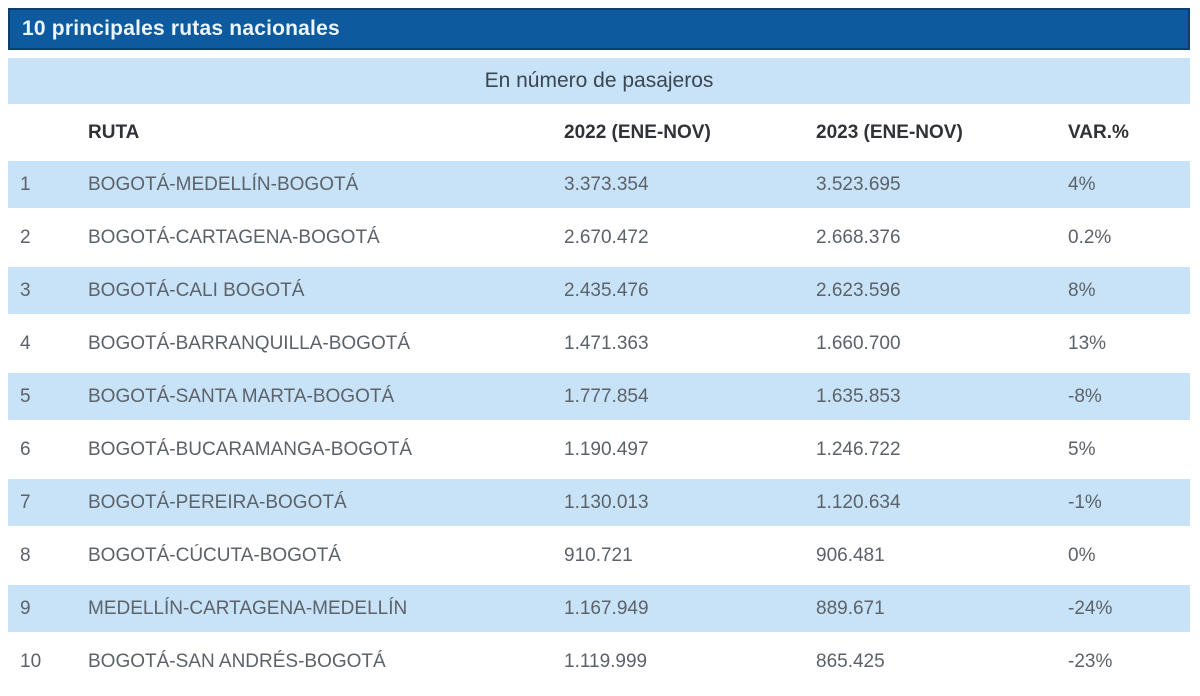 Image resolution: width=1200 pixels, height=696 pixels. I want to click on row-2023-value: 906.481, so click(850, 555).